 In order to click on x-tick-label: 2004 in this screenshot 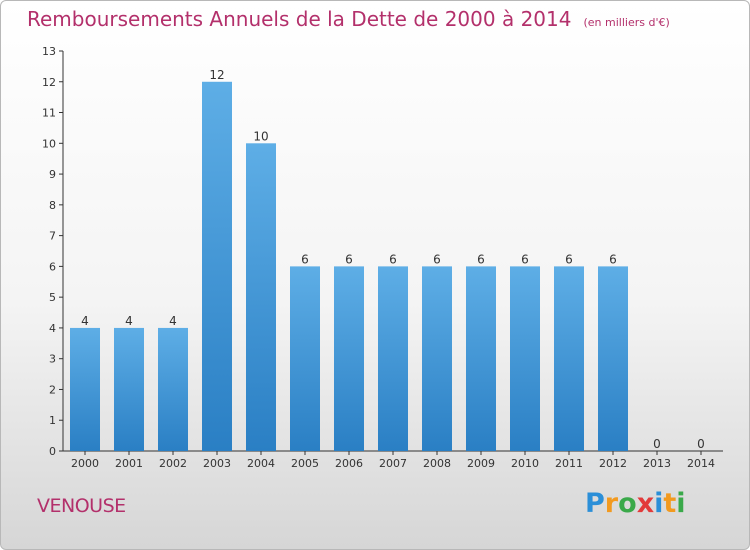, I will do `click(261, 463)`.